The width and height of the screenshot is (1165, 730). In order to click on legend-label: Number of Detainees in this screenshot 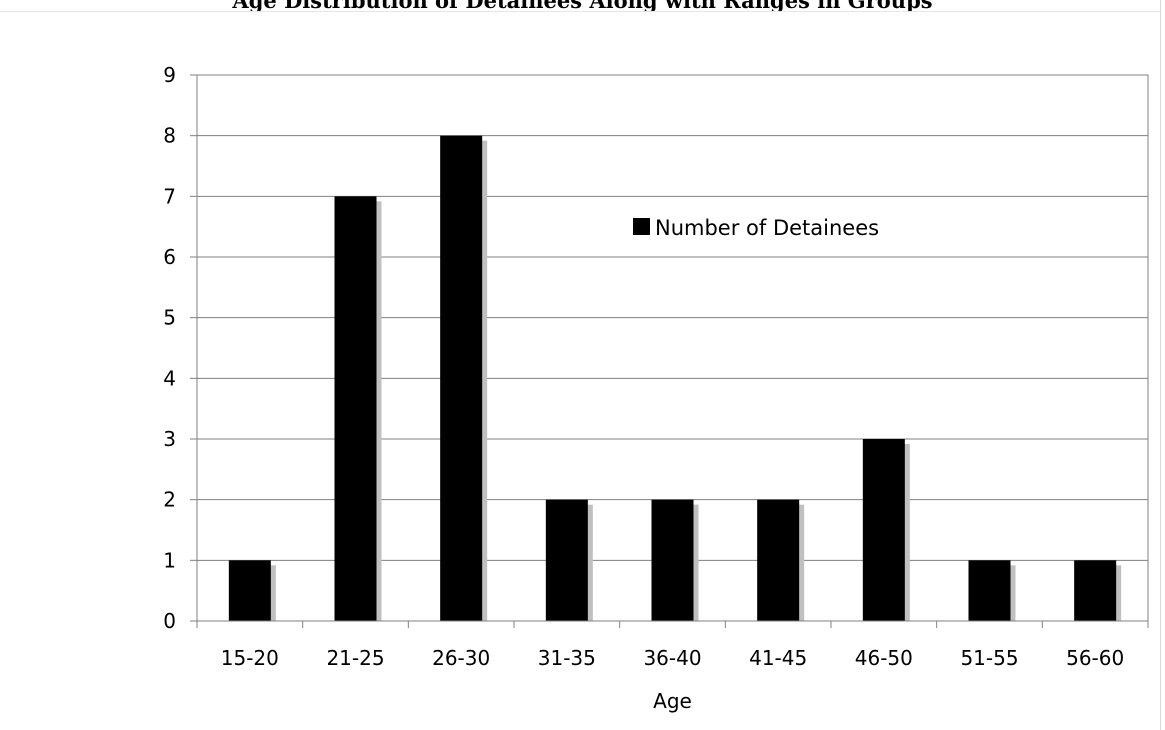, I will do `click(767, 228)`.